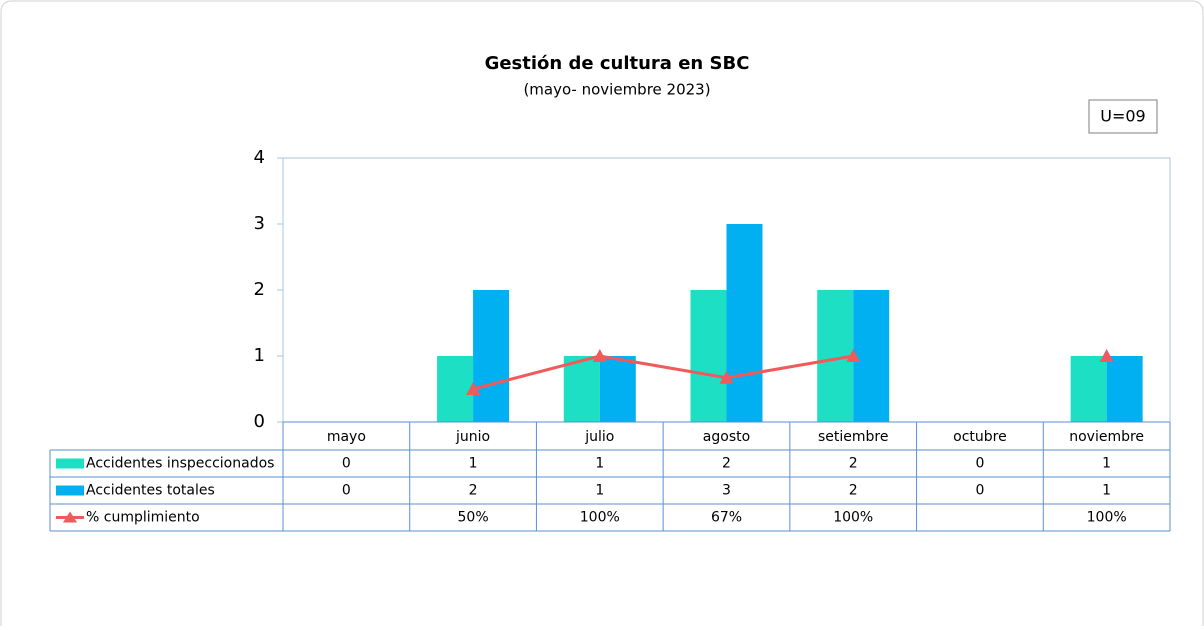  What do you see at coordinates (599, 437) in the screenshot?
I see `x-tick-label: julio` at bounding box center [599, 437].